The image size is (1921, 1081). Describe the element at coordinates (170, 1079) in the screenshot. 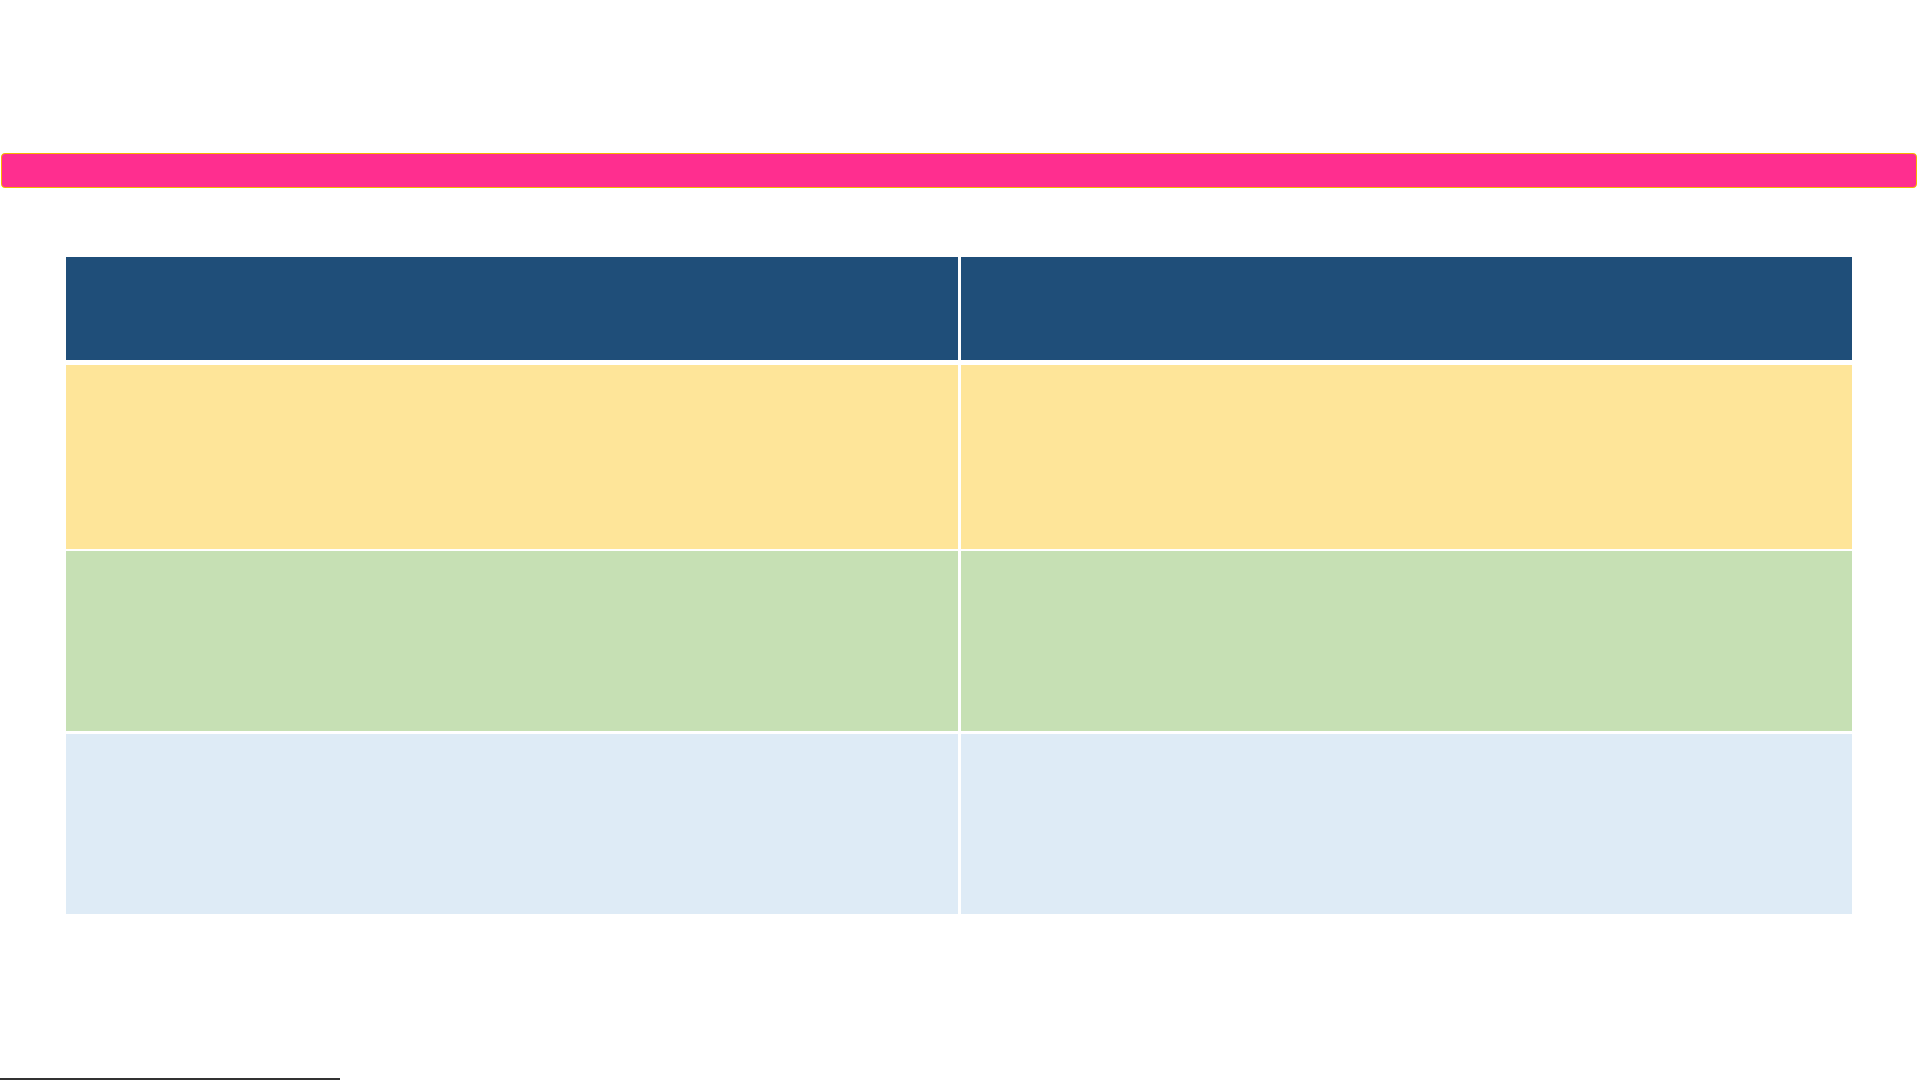

I see `footer-line` at that location.